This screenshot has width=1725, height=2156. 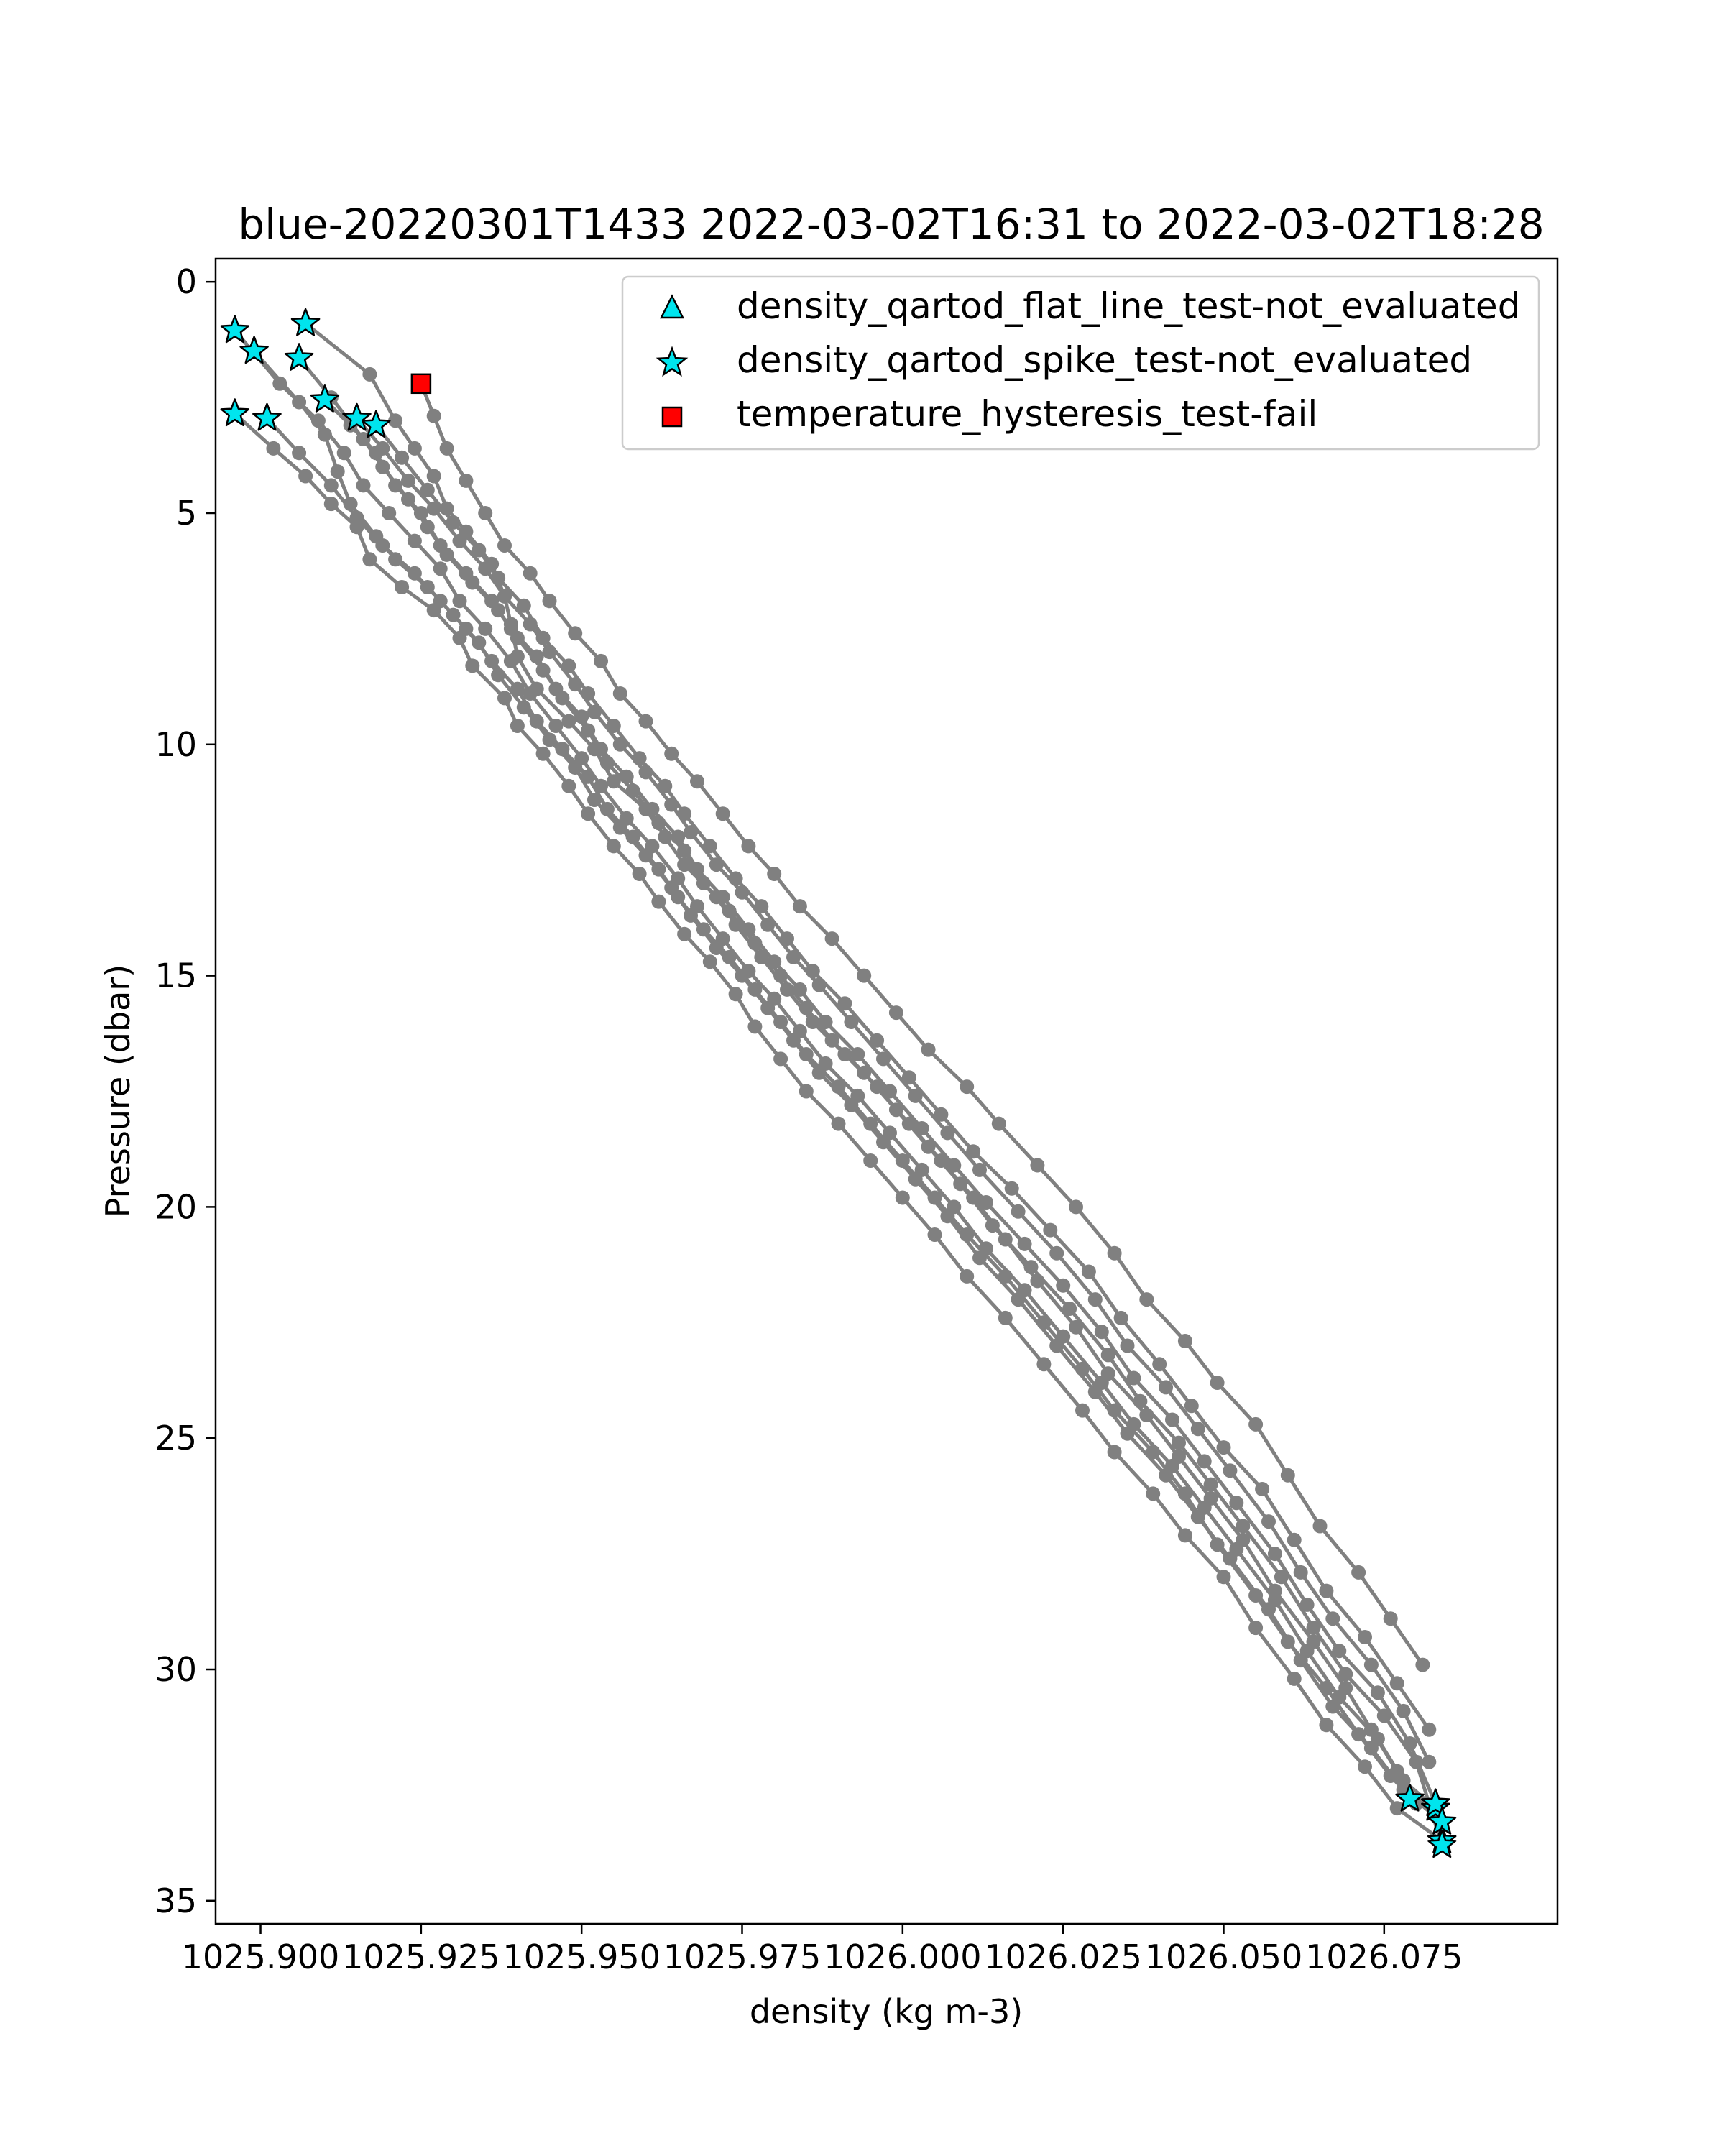 What do you see at coordinates (421, 1957) in the screenshot?
I see `x-tick-label: 1025.925` at bounding box center [421, 1957].